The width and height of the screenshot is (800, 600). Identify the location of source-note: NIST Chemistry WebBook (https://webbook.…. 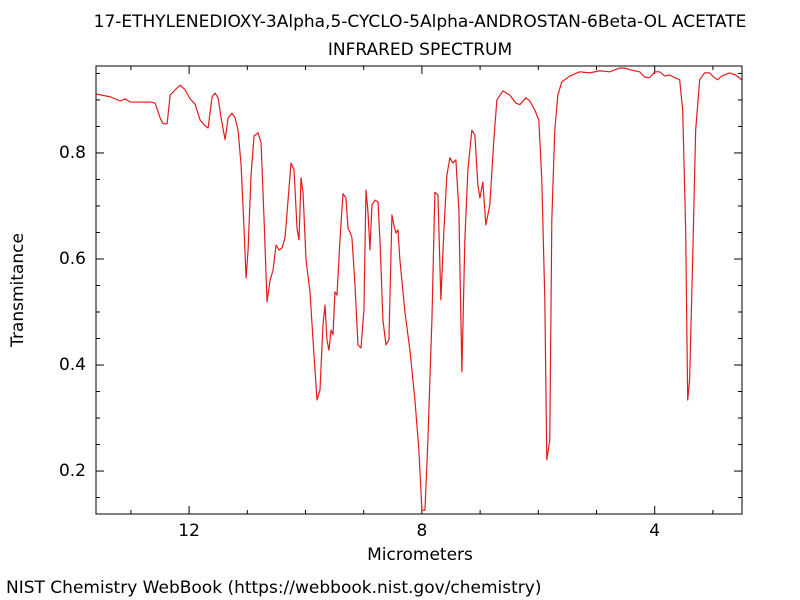
(273, 588).